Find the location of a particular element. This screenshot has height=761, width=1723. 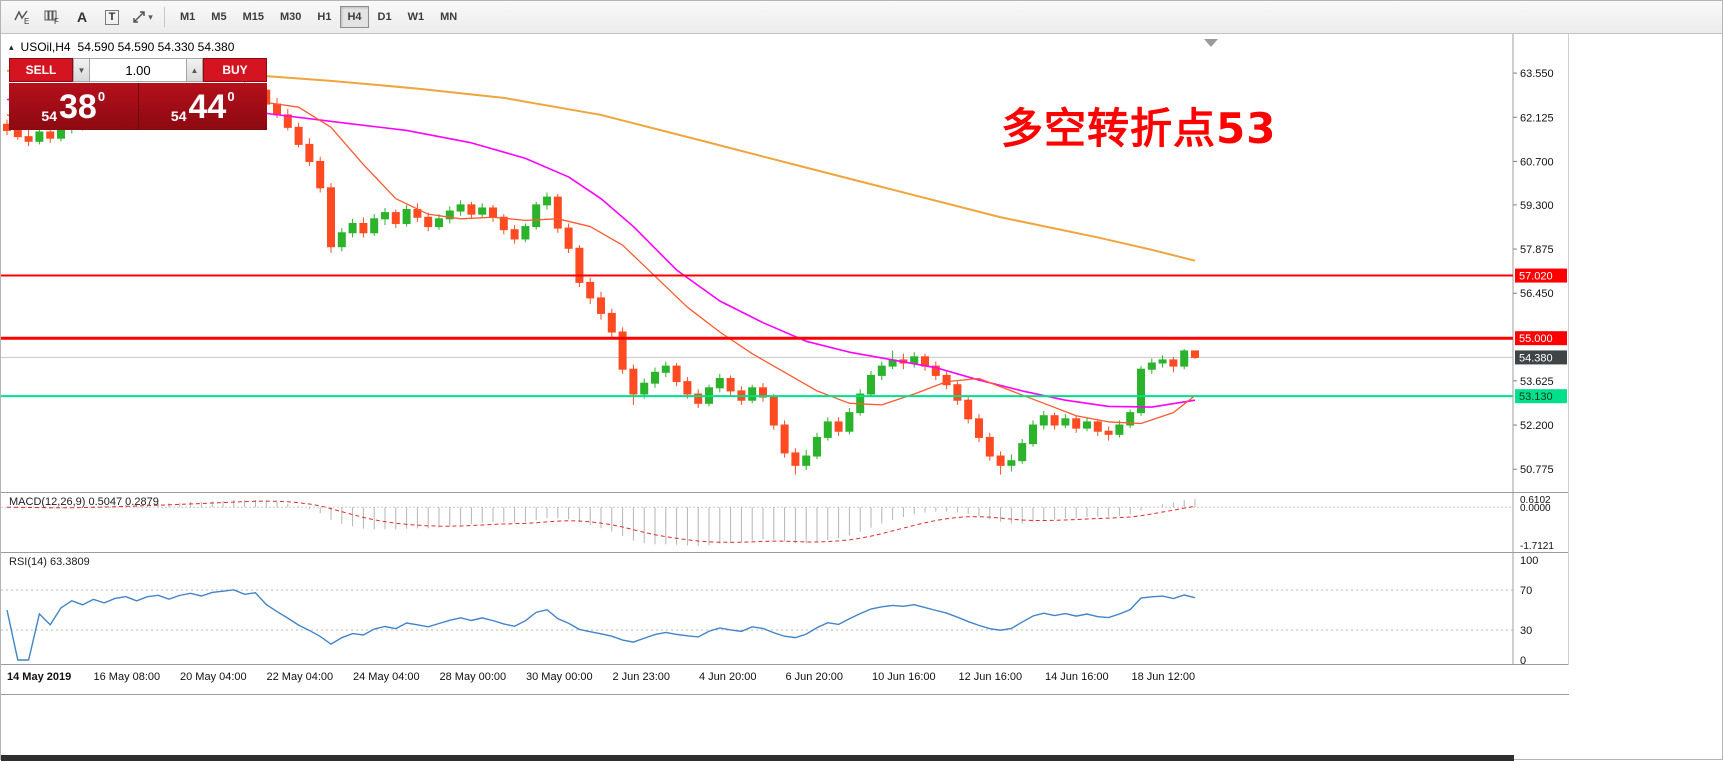

buy-price-main: 54 is located at coordinates (178, 116).